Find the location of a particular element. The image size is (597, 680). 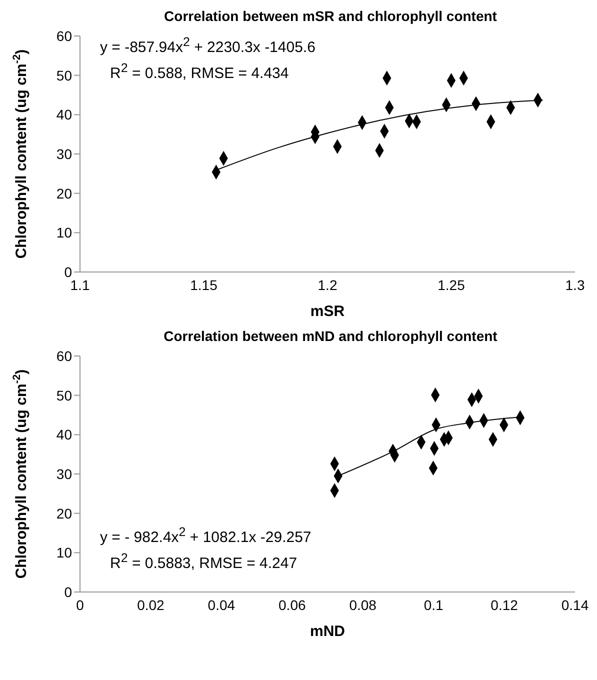

x-tick-label: 1.3 is located at coordinates (575, 284).